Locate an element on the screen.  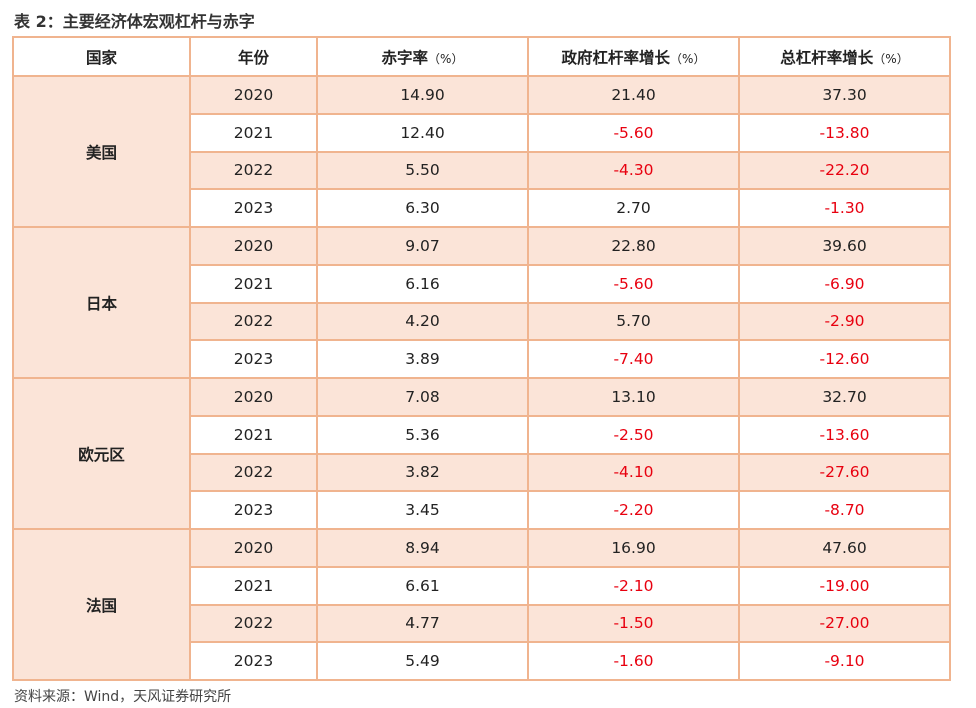
deficit-cell: 5.49 is located at coordinates (422, 661).